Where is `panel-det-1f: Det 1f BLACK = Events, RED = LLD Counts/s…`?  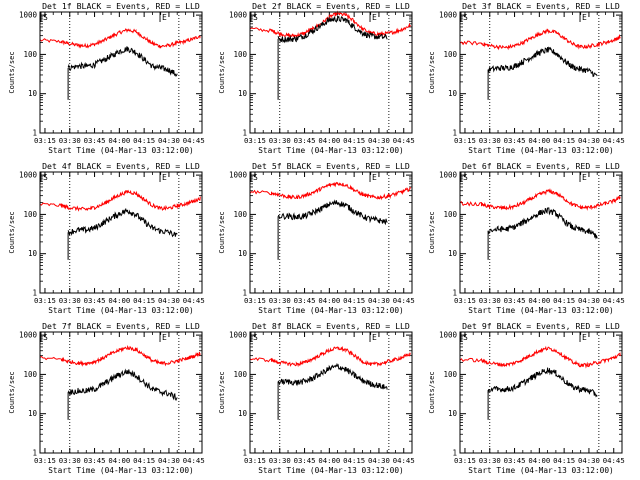 panel-det-1f: Det 1f BLACK = Events, RED = LLD Counts/s… is located at coordinates (106, 78).